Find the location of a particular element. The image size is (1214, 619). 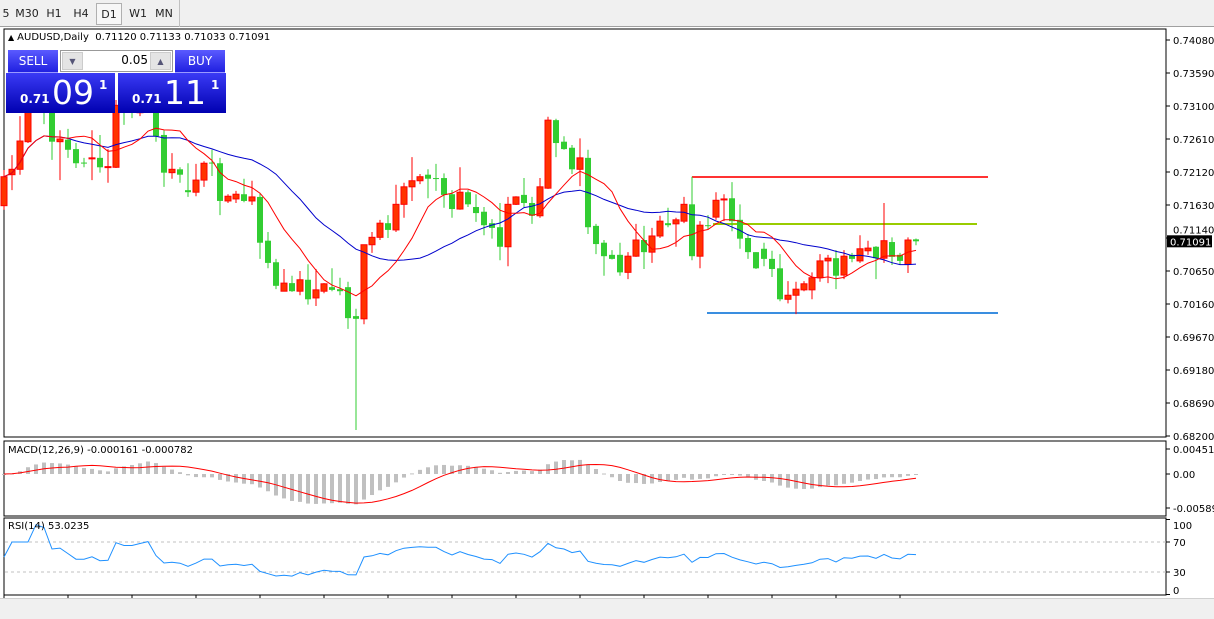

sell-price-box: 0.71 09 1 is located at coordinates (60, 93).